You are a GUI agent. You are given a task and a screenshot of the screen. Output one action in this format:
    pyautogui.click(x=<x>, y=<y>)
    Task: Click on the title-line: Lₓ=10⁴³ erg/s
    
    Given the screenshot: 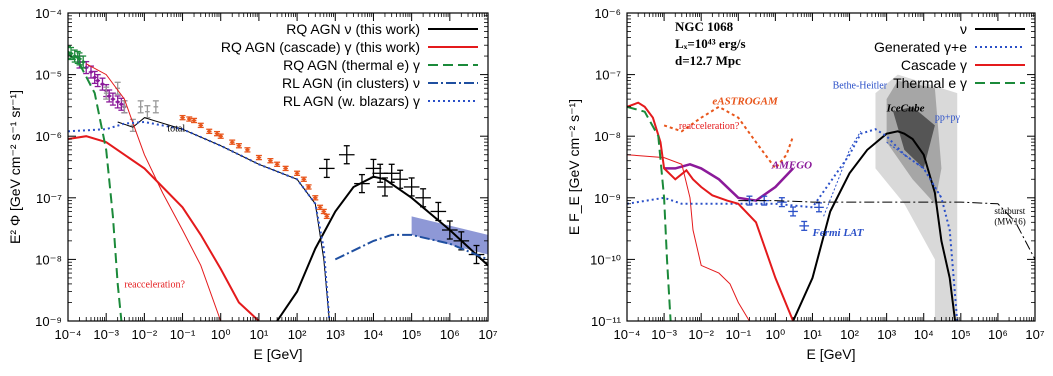 What is the action you would take?
    pyautogui.click(x=710, y=43)
    